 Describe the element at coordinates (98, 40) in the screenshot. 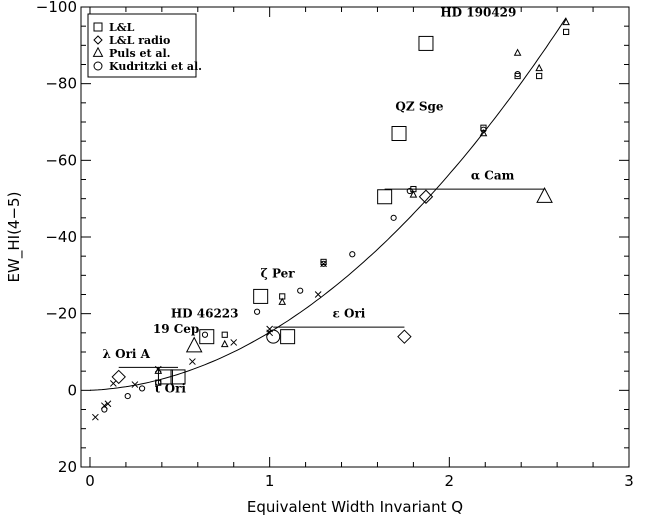

I see `legend-marker-diamond` at that location.